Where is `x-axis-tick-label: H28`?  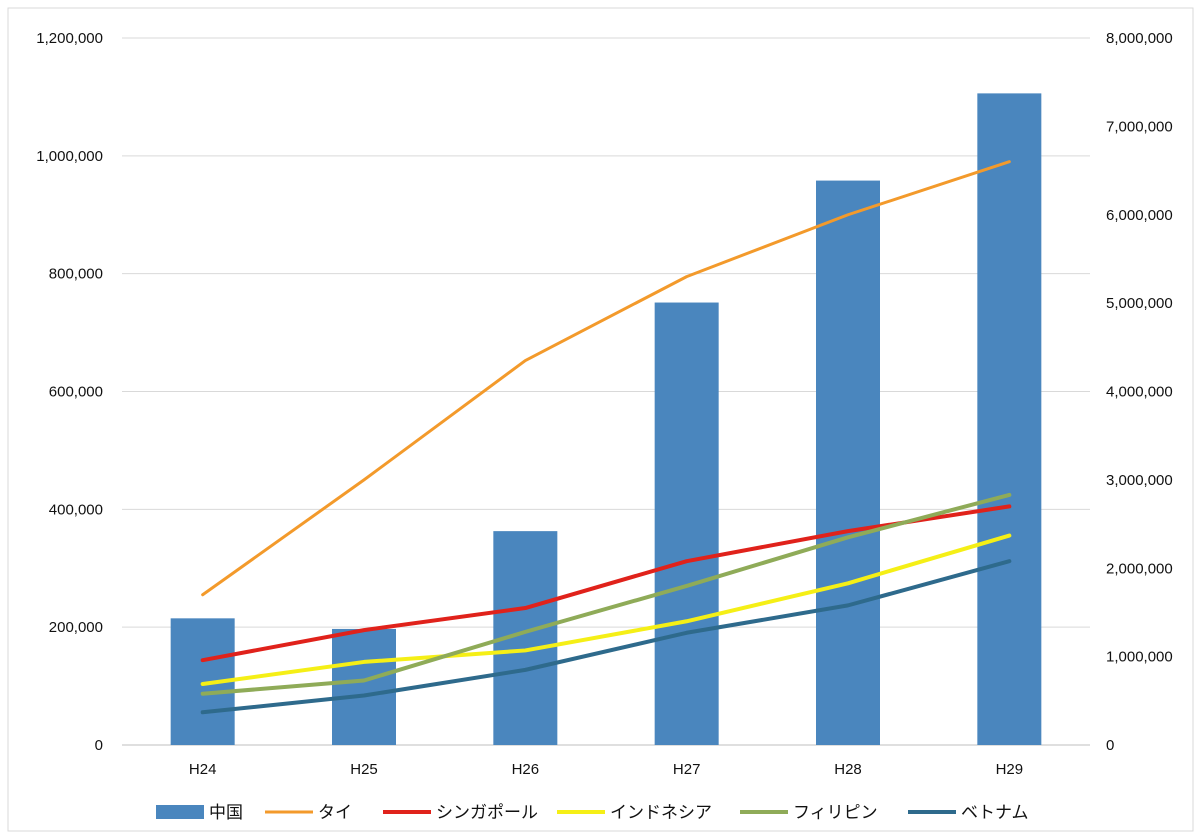
x-axis-tick-label: H28 is located at coordinates (848, 769).